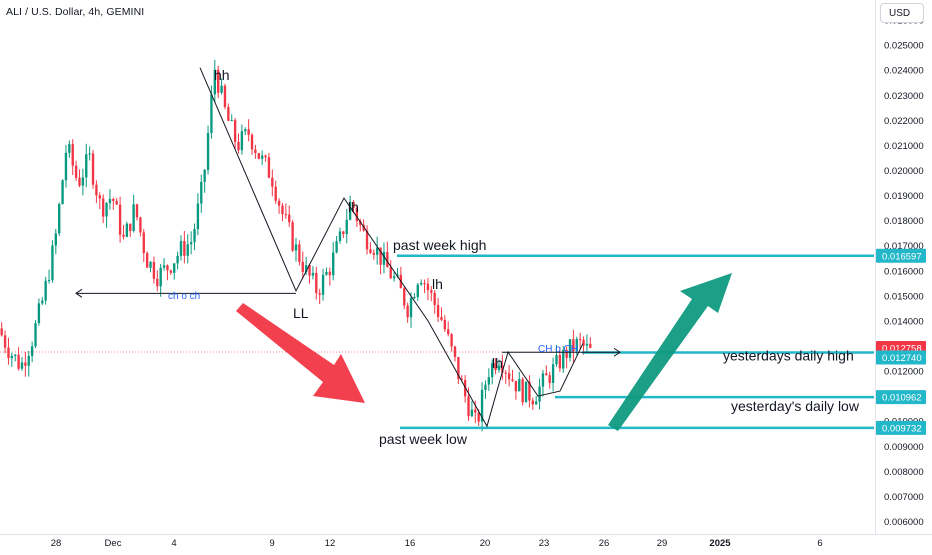 This screenshot has height=555, width=932. I want to click on price-badge-label: 0.010962, so click(902, 398).